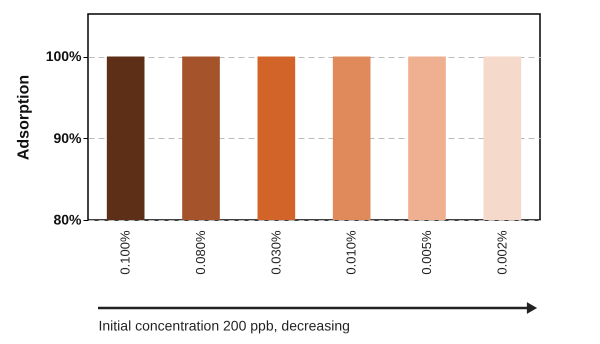  Describe the element at coordinates (24, 117) in the screenshot. I see `y-axis-title: Adsorption` at that location.